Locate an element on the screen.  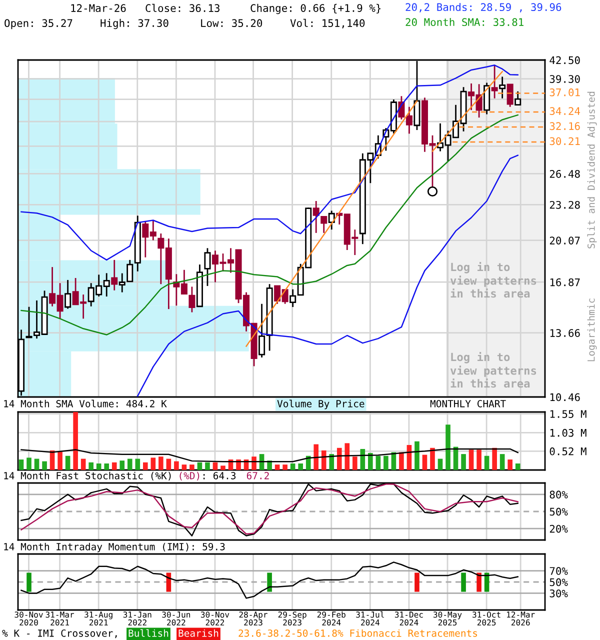
y-tick-label: 1.55 M is located at coordinates (568, 414).